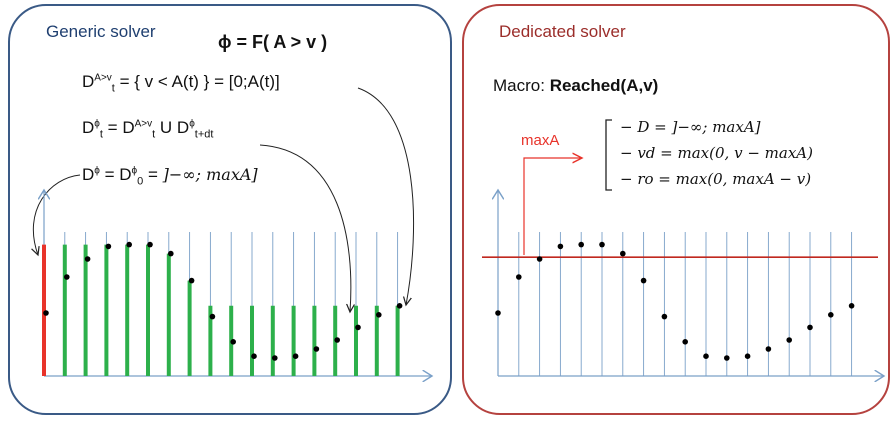  I want to click on domain-line-1: DA>vt = { v < A(t) } = [0;A(t)], so click(181, 83).